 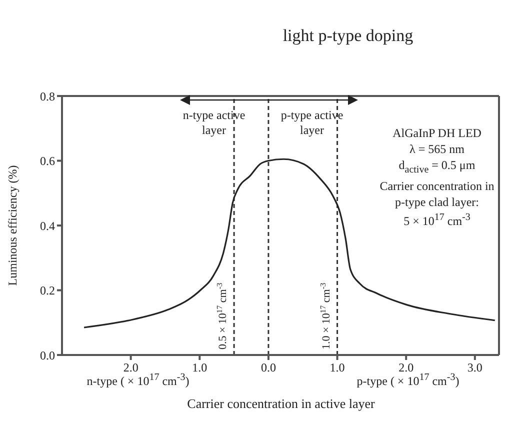 I want to click on x-axis-title: Carrier concentration in active layer, so click(x=281, y=403).